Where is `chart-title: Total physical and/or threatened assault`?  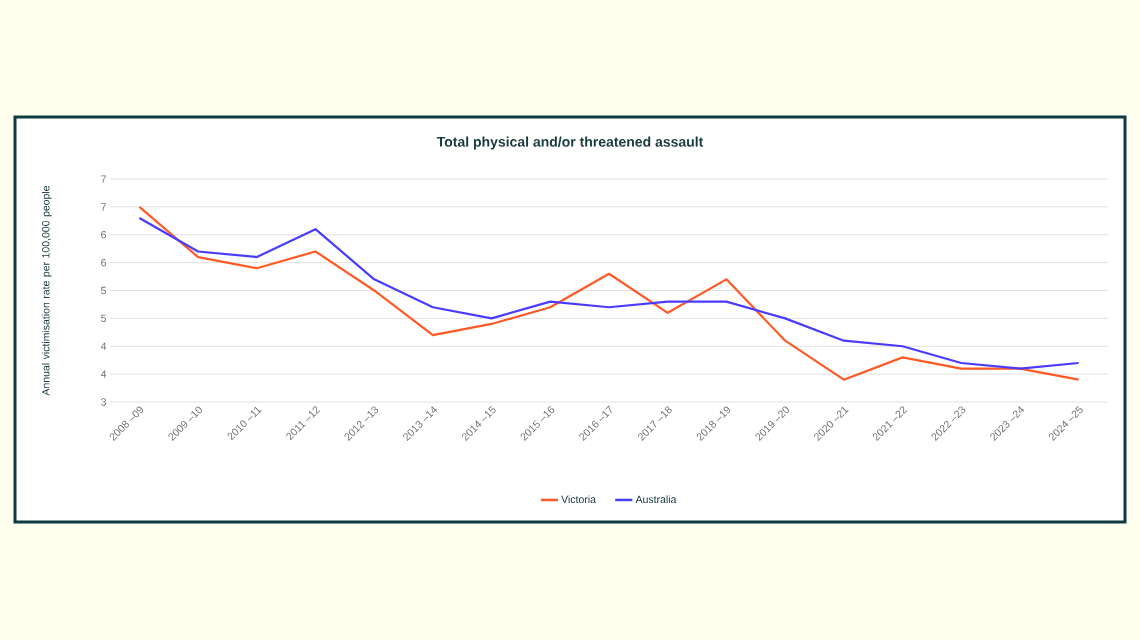
chart-title: Total physical and/or threatened assault is located at coordinates (570, 143).